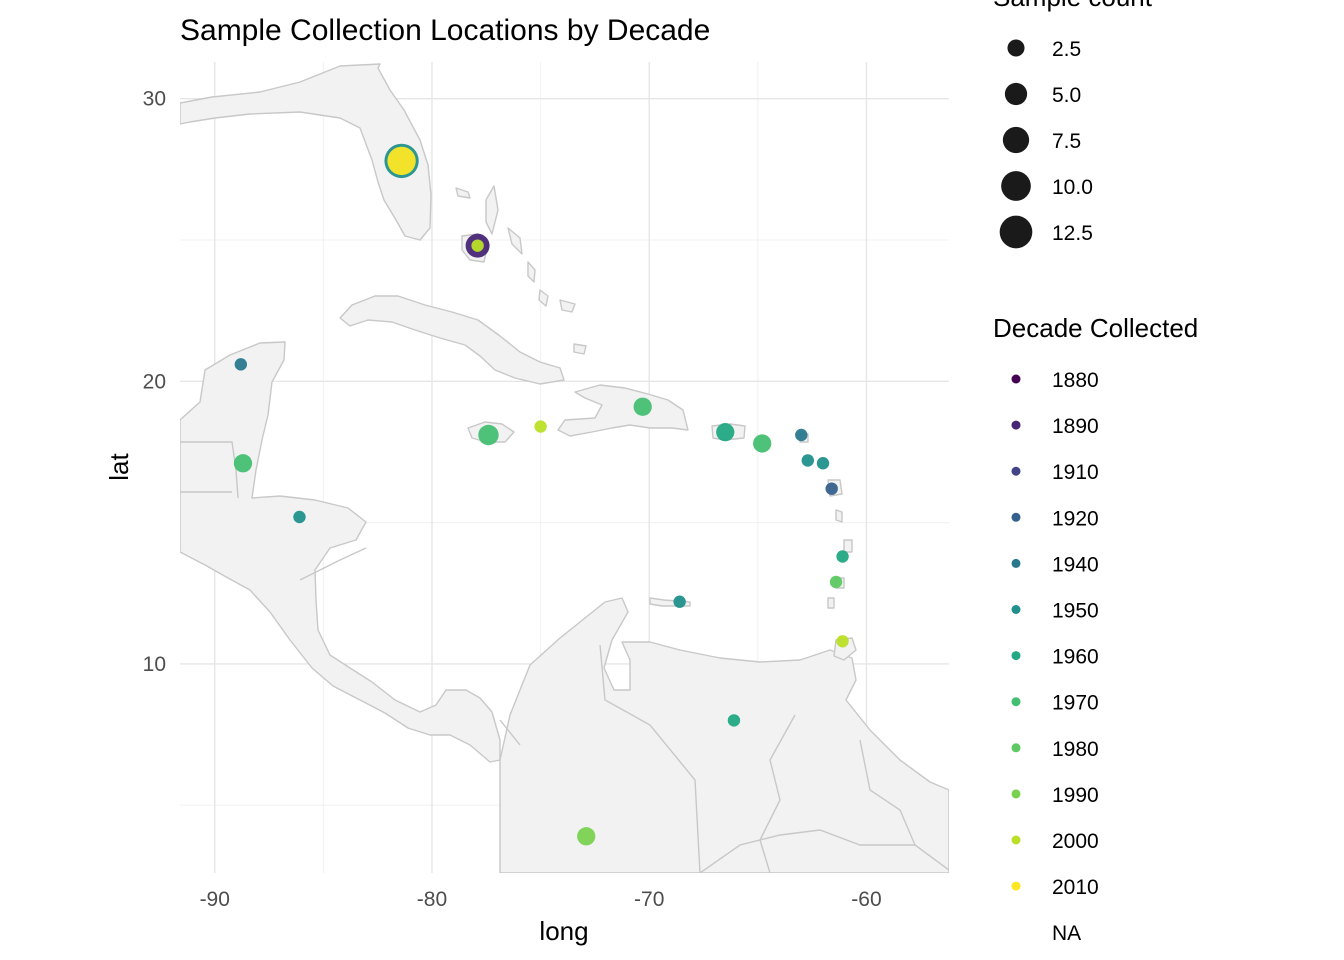 The width and height of the screenshot is (1344, 960). I want to click on land-yucatan-central-america, so click(340, 552).